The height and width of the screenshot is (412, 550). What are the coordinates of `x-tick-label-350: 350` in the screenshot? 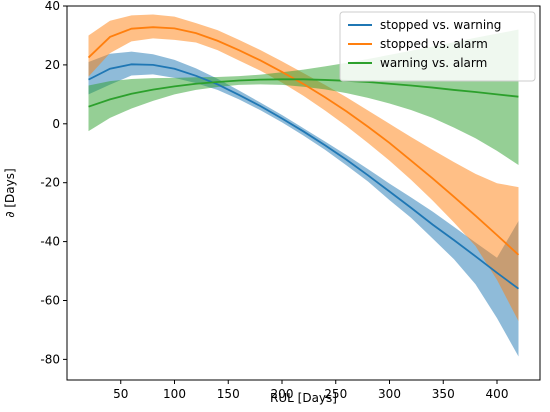 It's located at (443, 394).